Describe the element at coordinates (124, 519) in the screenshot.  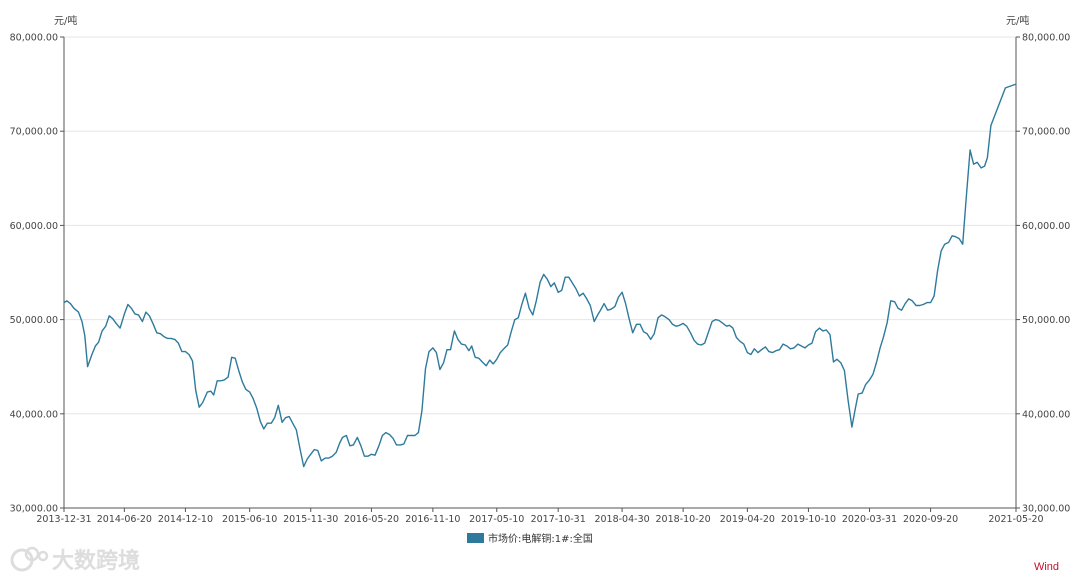
I see `x-tick-label: 2014-06-20` at that location.